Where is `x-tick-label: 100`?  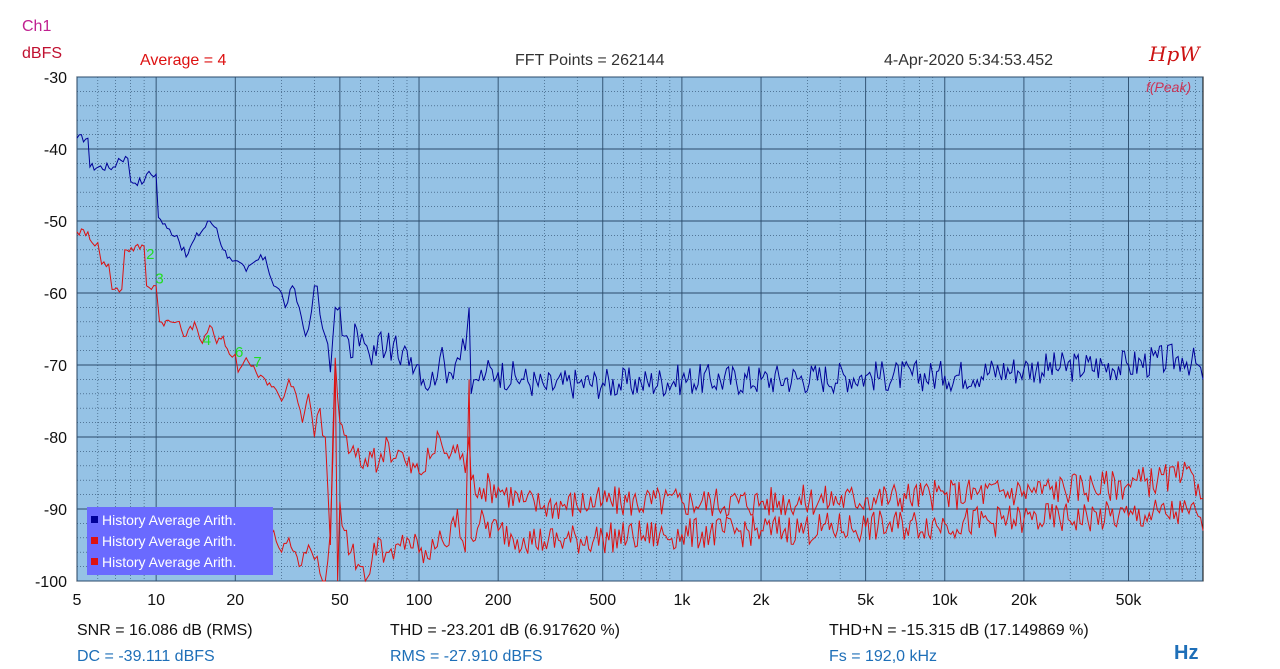
x-tick-label: 100 is located at coordinates (419, 600).